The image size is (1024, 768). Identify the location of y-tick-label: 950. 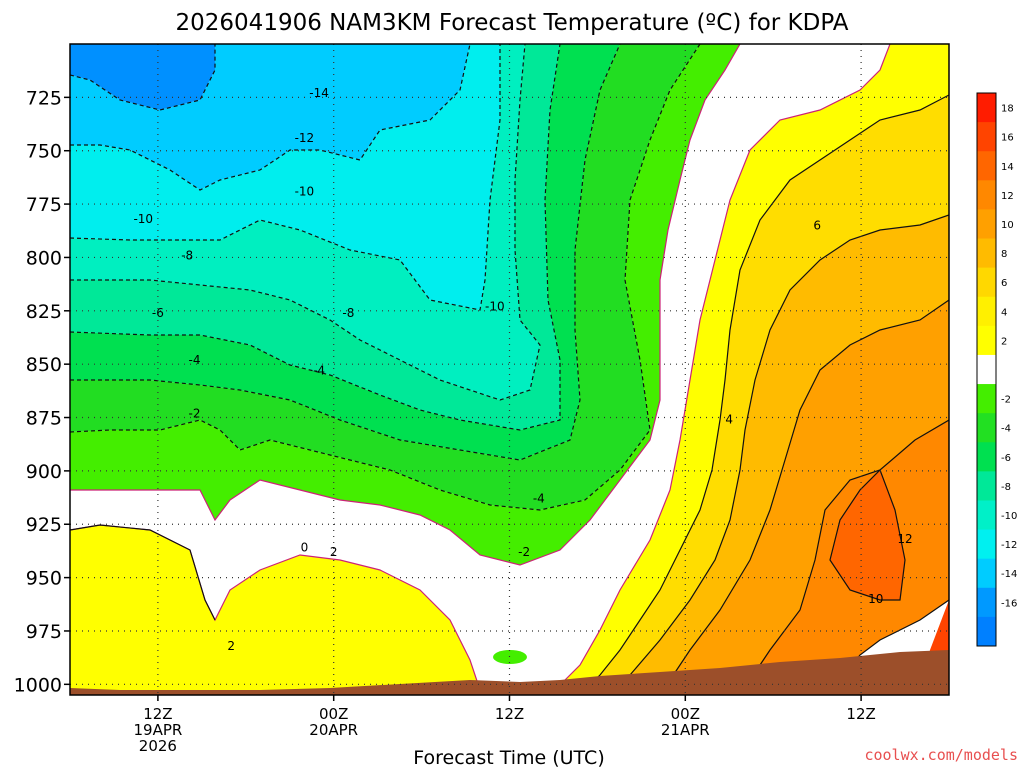
(44, 579).